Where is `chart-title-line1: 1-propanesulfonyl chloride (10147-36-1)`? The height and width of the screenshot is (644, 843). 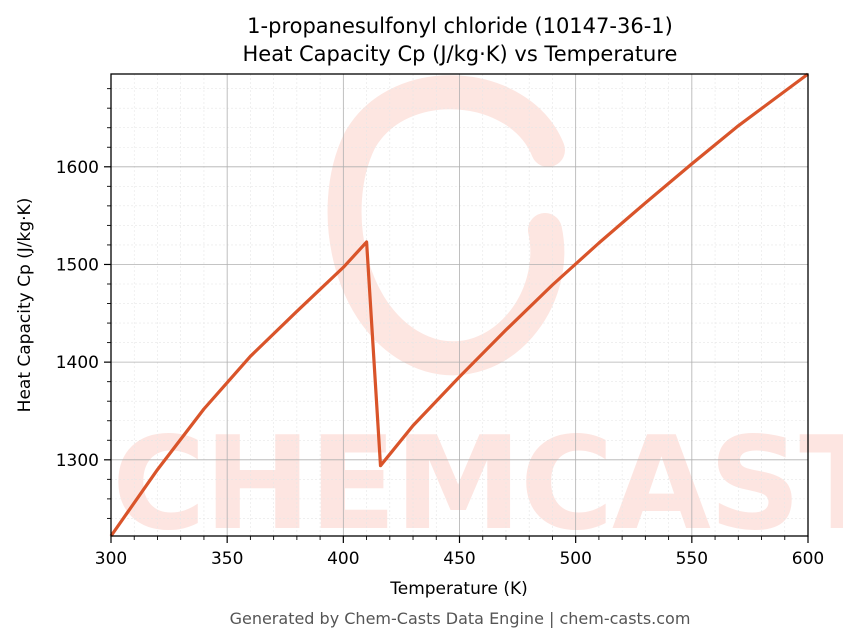
chart-title-line1: 1-propanesulfonyl chloride (10147-36-1) is located at coordinates (460, 26).